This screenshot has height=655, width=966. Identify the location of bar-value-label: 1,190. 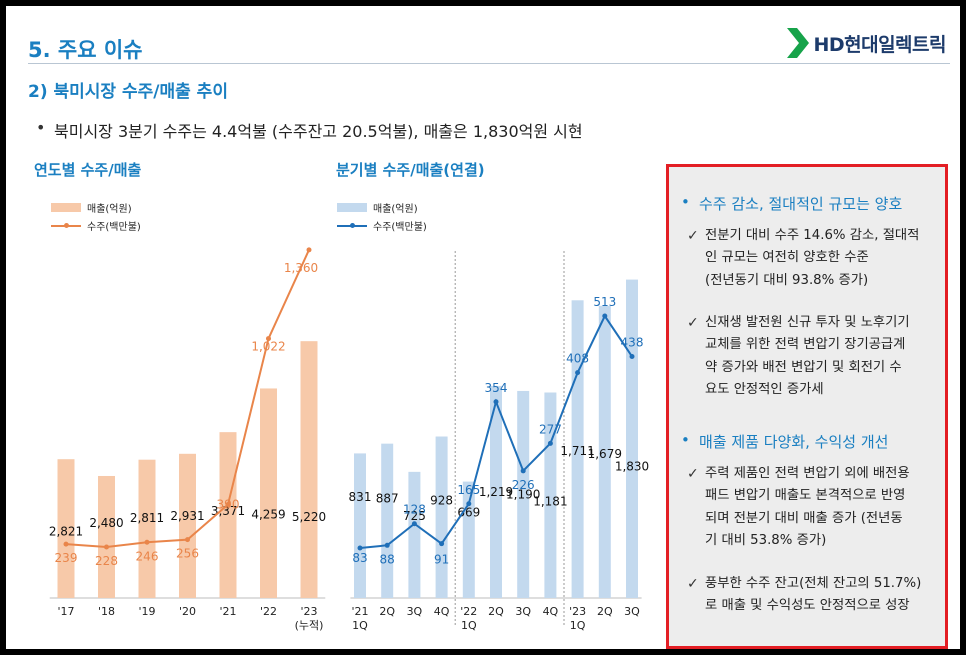
(523, 495).